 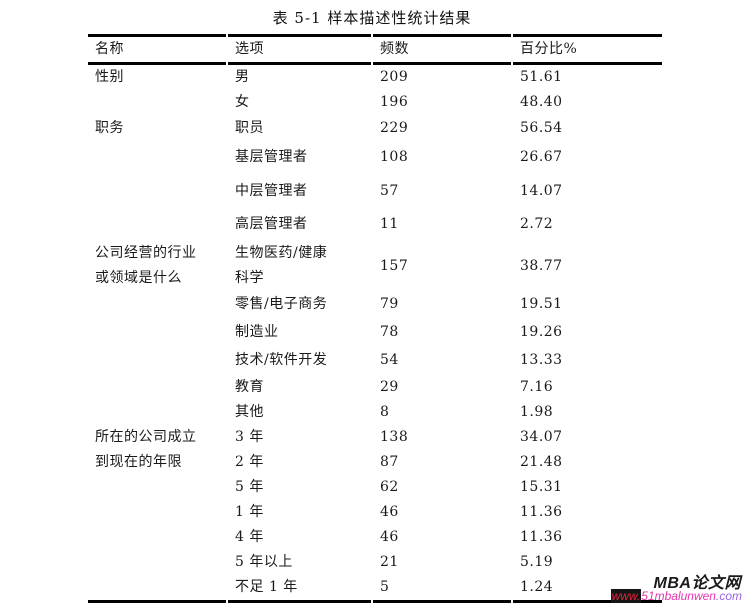 What do you see at coordinates (375, 77) in the screenshot?
I see `table-row: 性别 男 209 51.61` at bounding box center [375, 77].